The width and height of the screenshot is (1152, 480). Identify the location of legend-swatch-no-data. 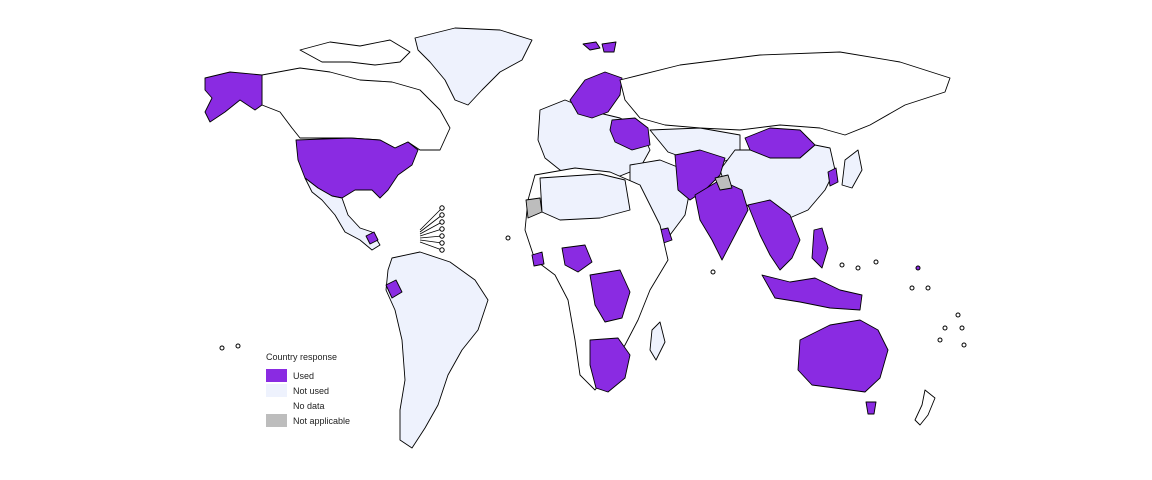
(276, 405).